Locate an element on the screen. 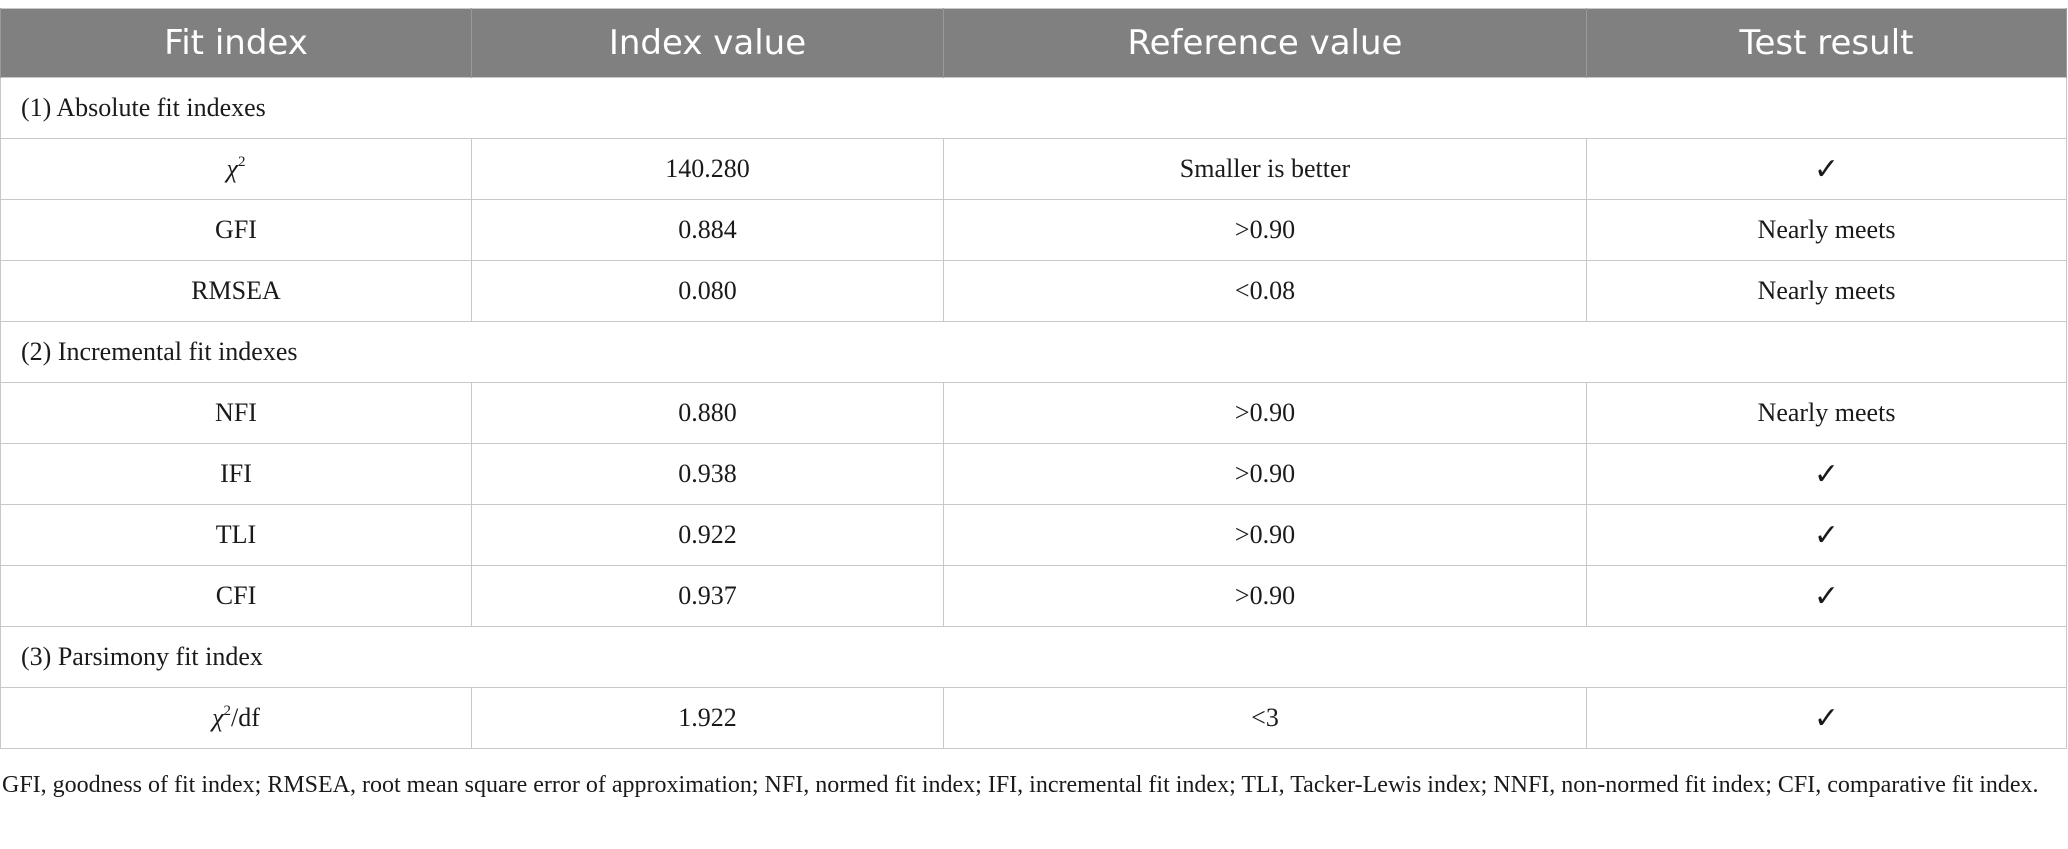 The height and width of the screenshot is (849, 2068). section-label-incremental: (2) Incremental fit indexes is located at coordinates (1033, 352).